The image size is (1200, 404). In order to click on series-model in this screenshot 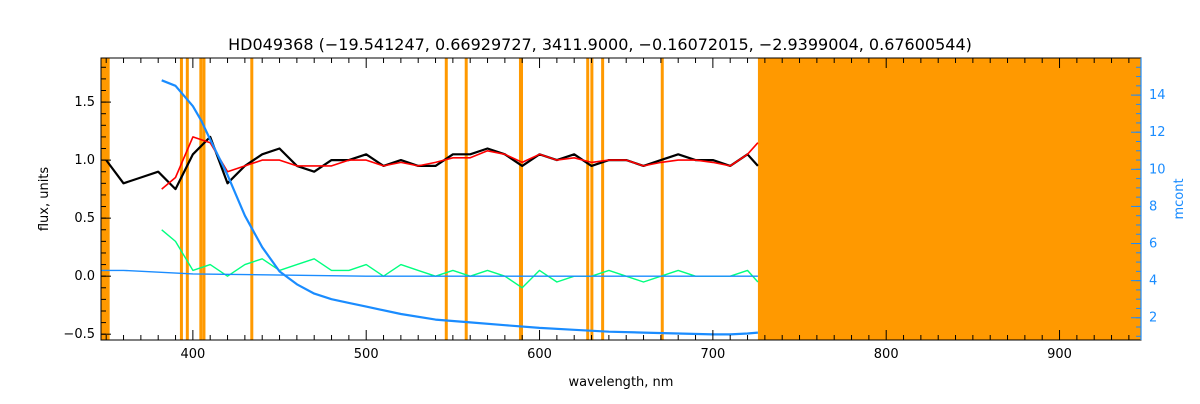, I will do `click(460, 163)`.